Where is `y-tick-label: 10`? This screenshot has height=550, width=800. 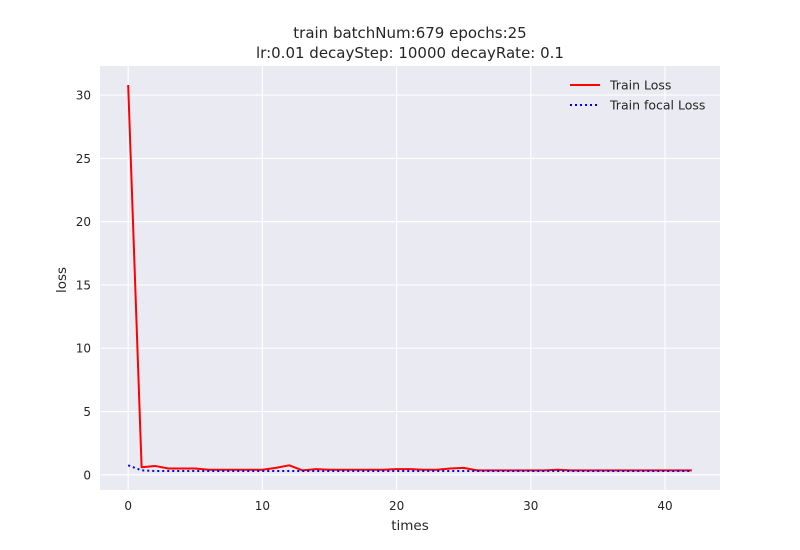 y-tick-label: 10 is located at coordinates (83, 349).